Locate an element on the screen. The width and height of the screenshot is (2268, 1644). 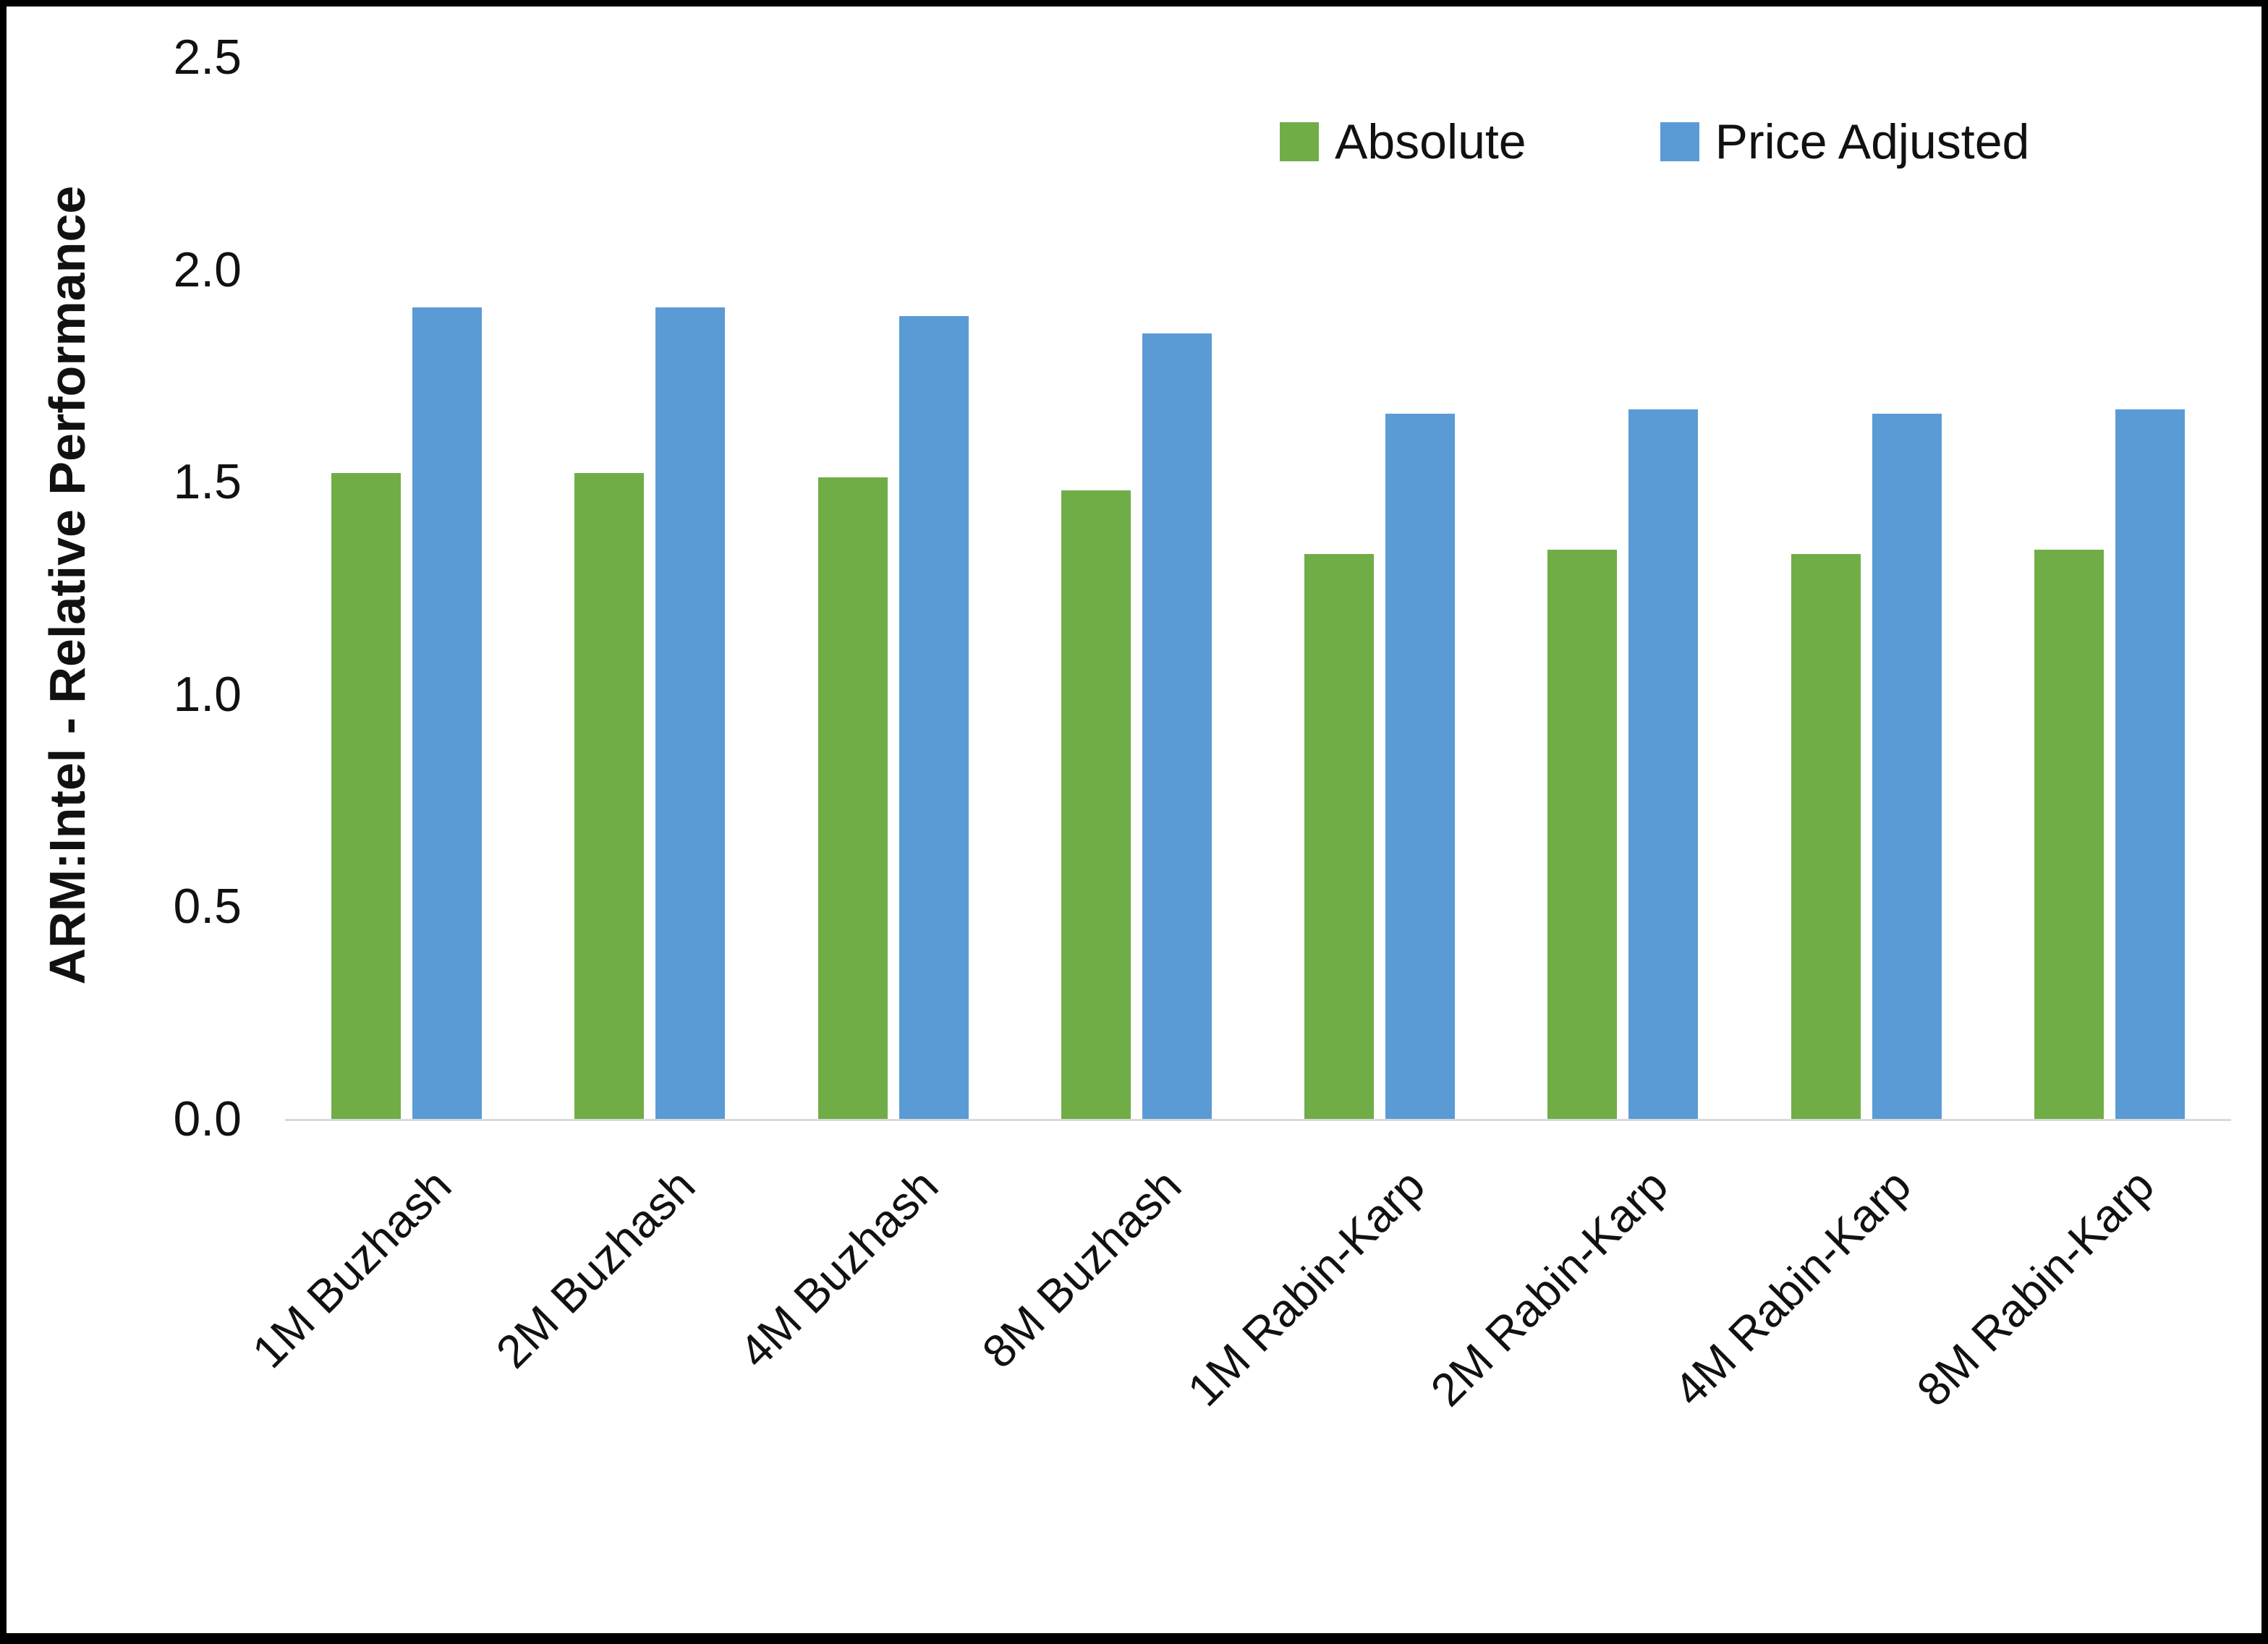
x-tick-label: 1M Buzhash is located at coordinates (352, 1269).